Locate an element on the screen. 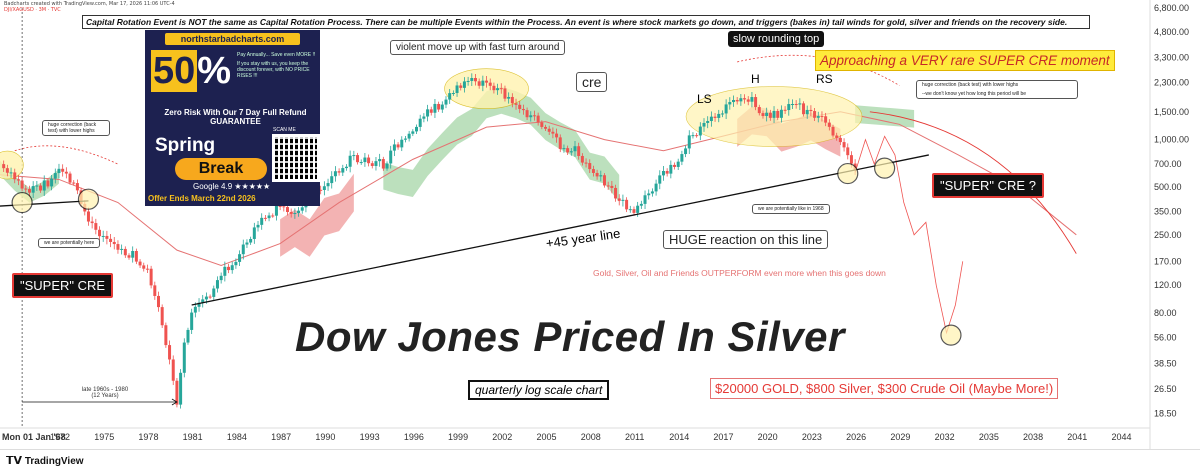  annotation-slow-top: slow rounding top is located at coordinates (776, 39).